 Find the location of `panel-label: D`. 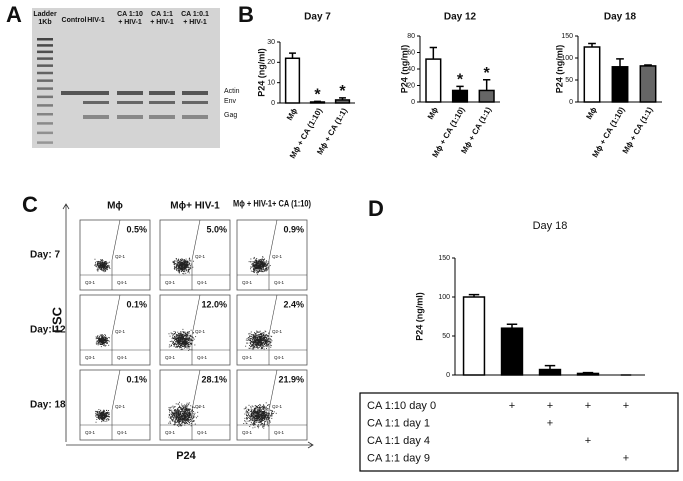

panel-label: D is located at coordinates (376, 208).